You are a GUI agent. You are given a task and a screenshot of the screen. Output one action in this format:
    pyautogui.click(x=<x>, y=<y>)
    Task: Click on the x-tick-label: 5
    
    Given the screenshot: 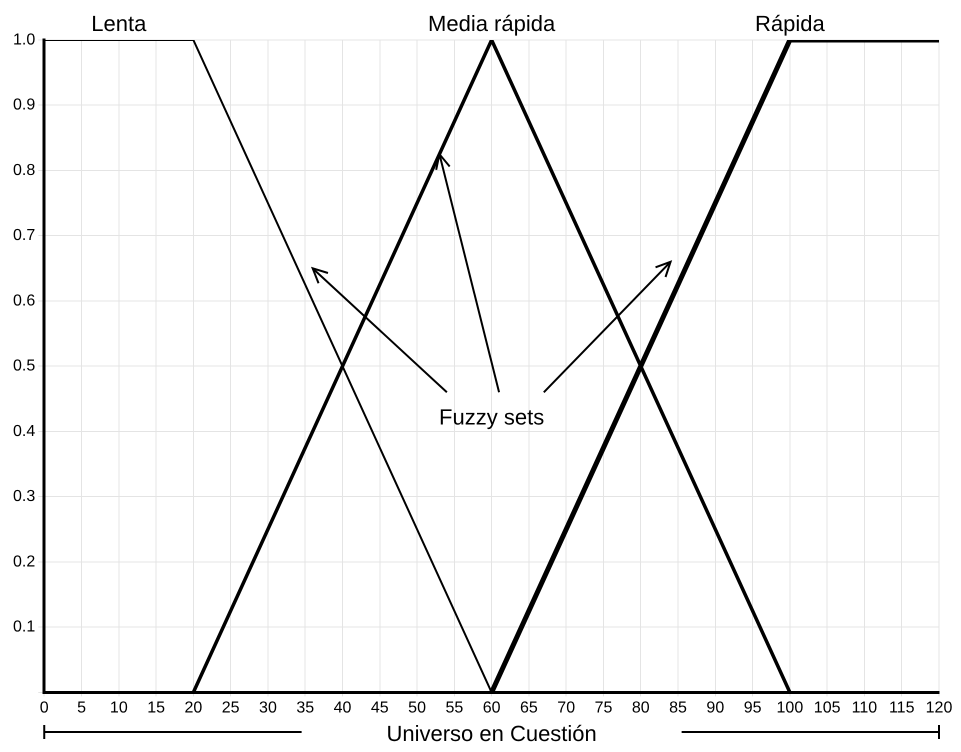 What is the action you would take?
    pyautogui.click(x=81, y=707)
    